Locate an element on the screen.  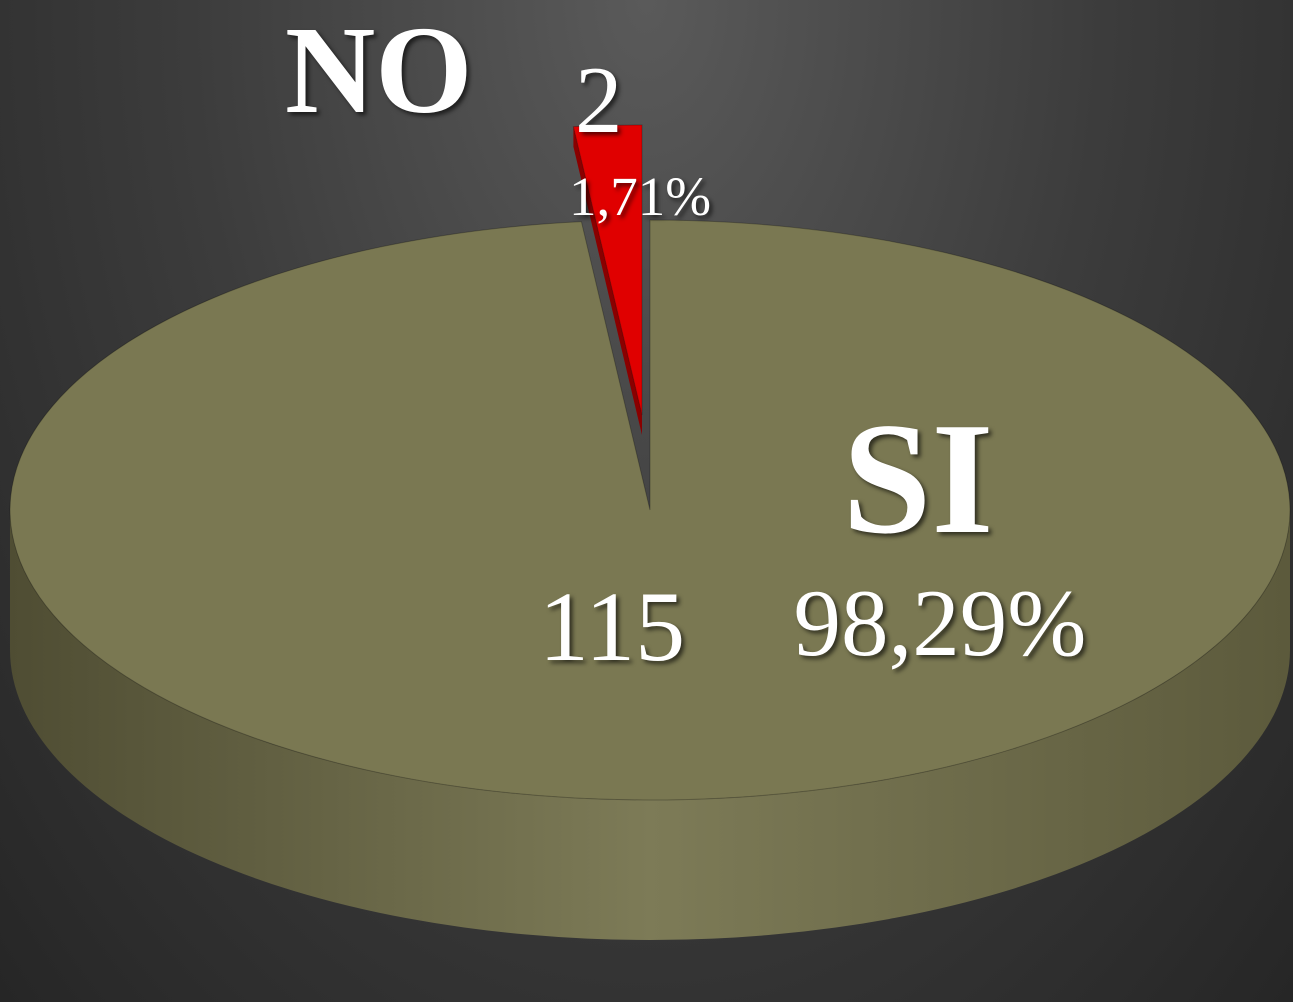
category-label: SI is located at coordinates (917, 478).